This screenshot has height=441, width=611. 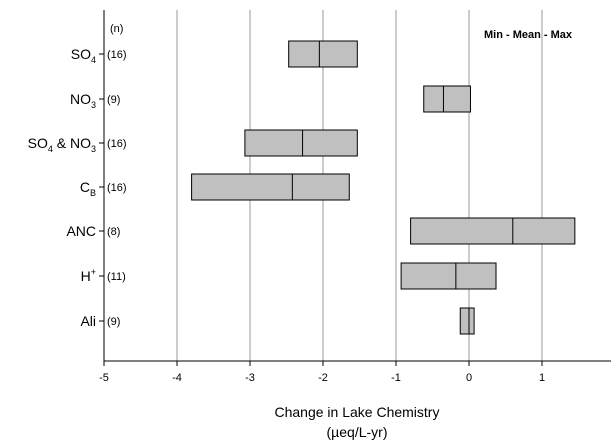 I want to click on category-label: CB, so click(x=88, y=188).